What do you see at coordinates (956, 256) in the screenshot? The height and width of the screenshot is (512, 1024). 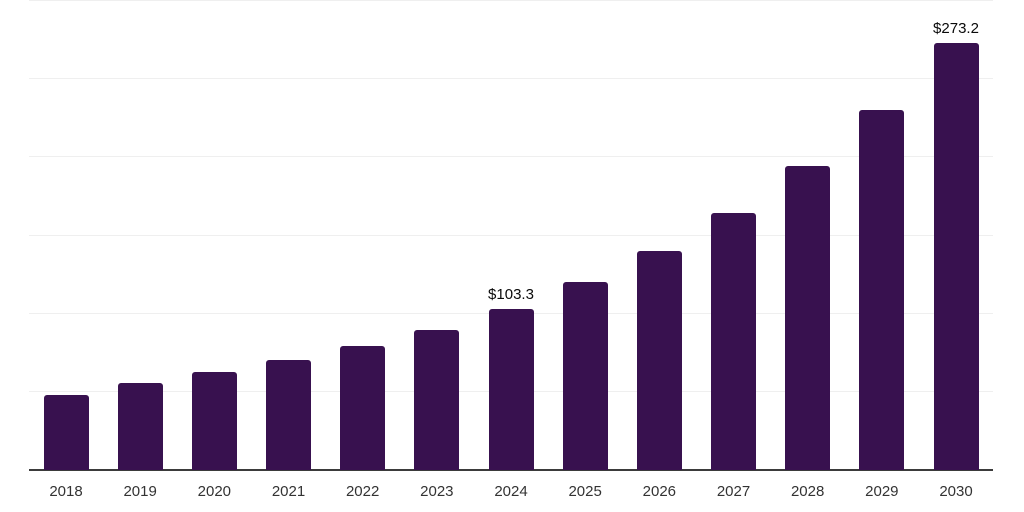 I see `bar-2030` at bounding box center [956, 256].